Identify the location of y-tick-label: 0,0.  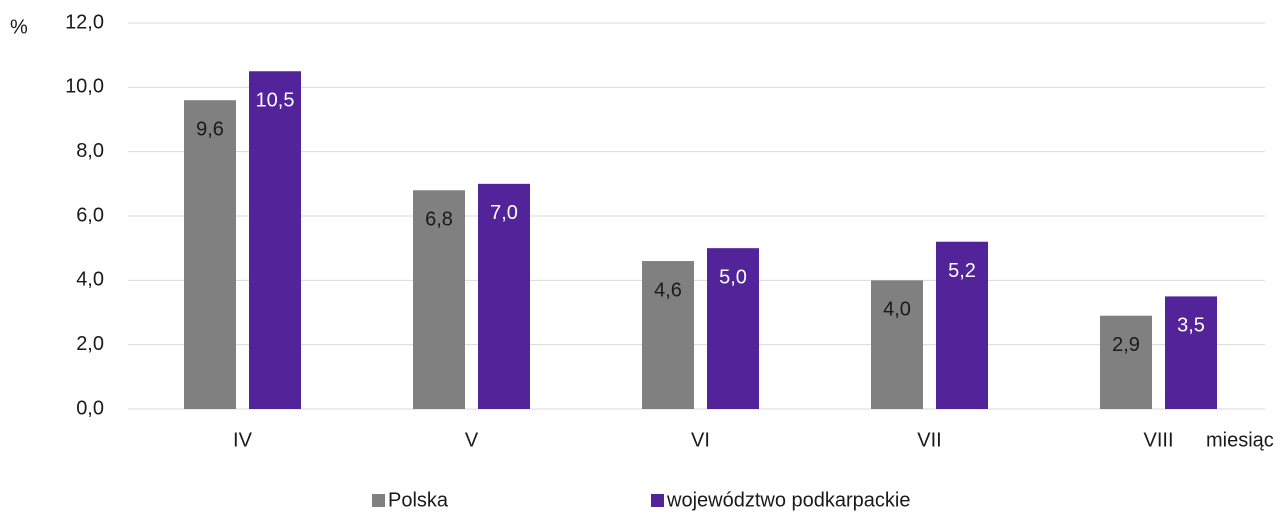
(90, 408).